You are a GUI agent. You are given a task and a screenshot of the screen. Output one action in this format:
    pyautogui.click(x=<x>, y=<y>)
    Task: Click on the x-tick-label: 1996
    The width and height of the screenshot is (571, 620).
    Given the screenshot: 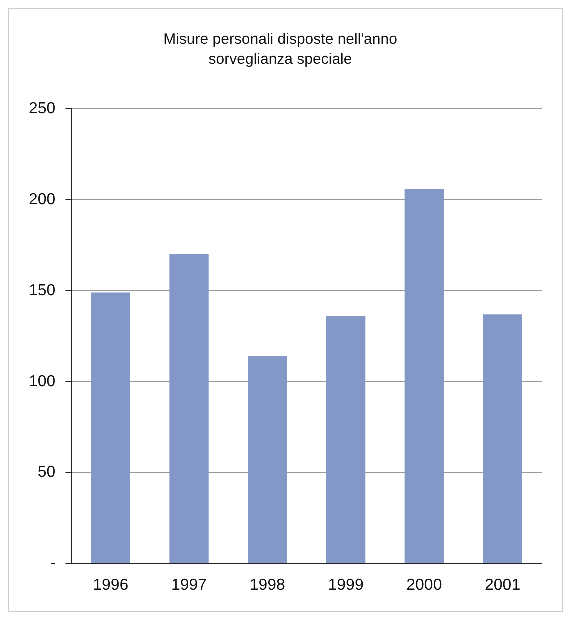 What is the action you would take?
    pyautogui.click(x=111, y=585)
    